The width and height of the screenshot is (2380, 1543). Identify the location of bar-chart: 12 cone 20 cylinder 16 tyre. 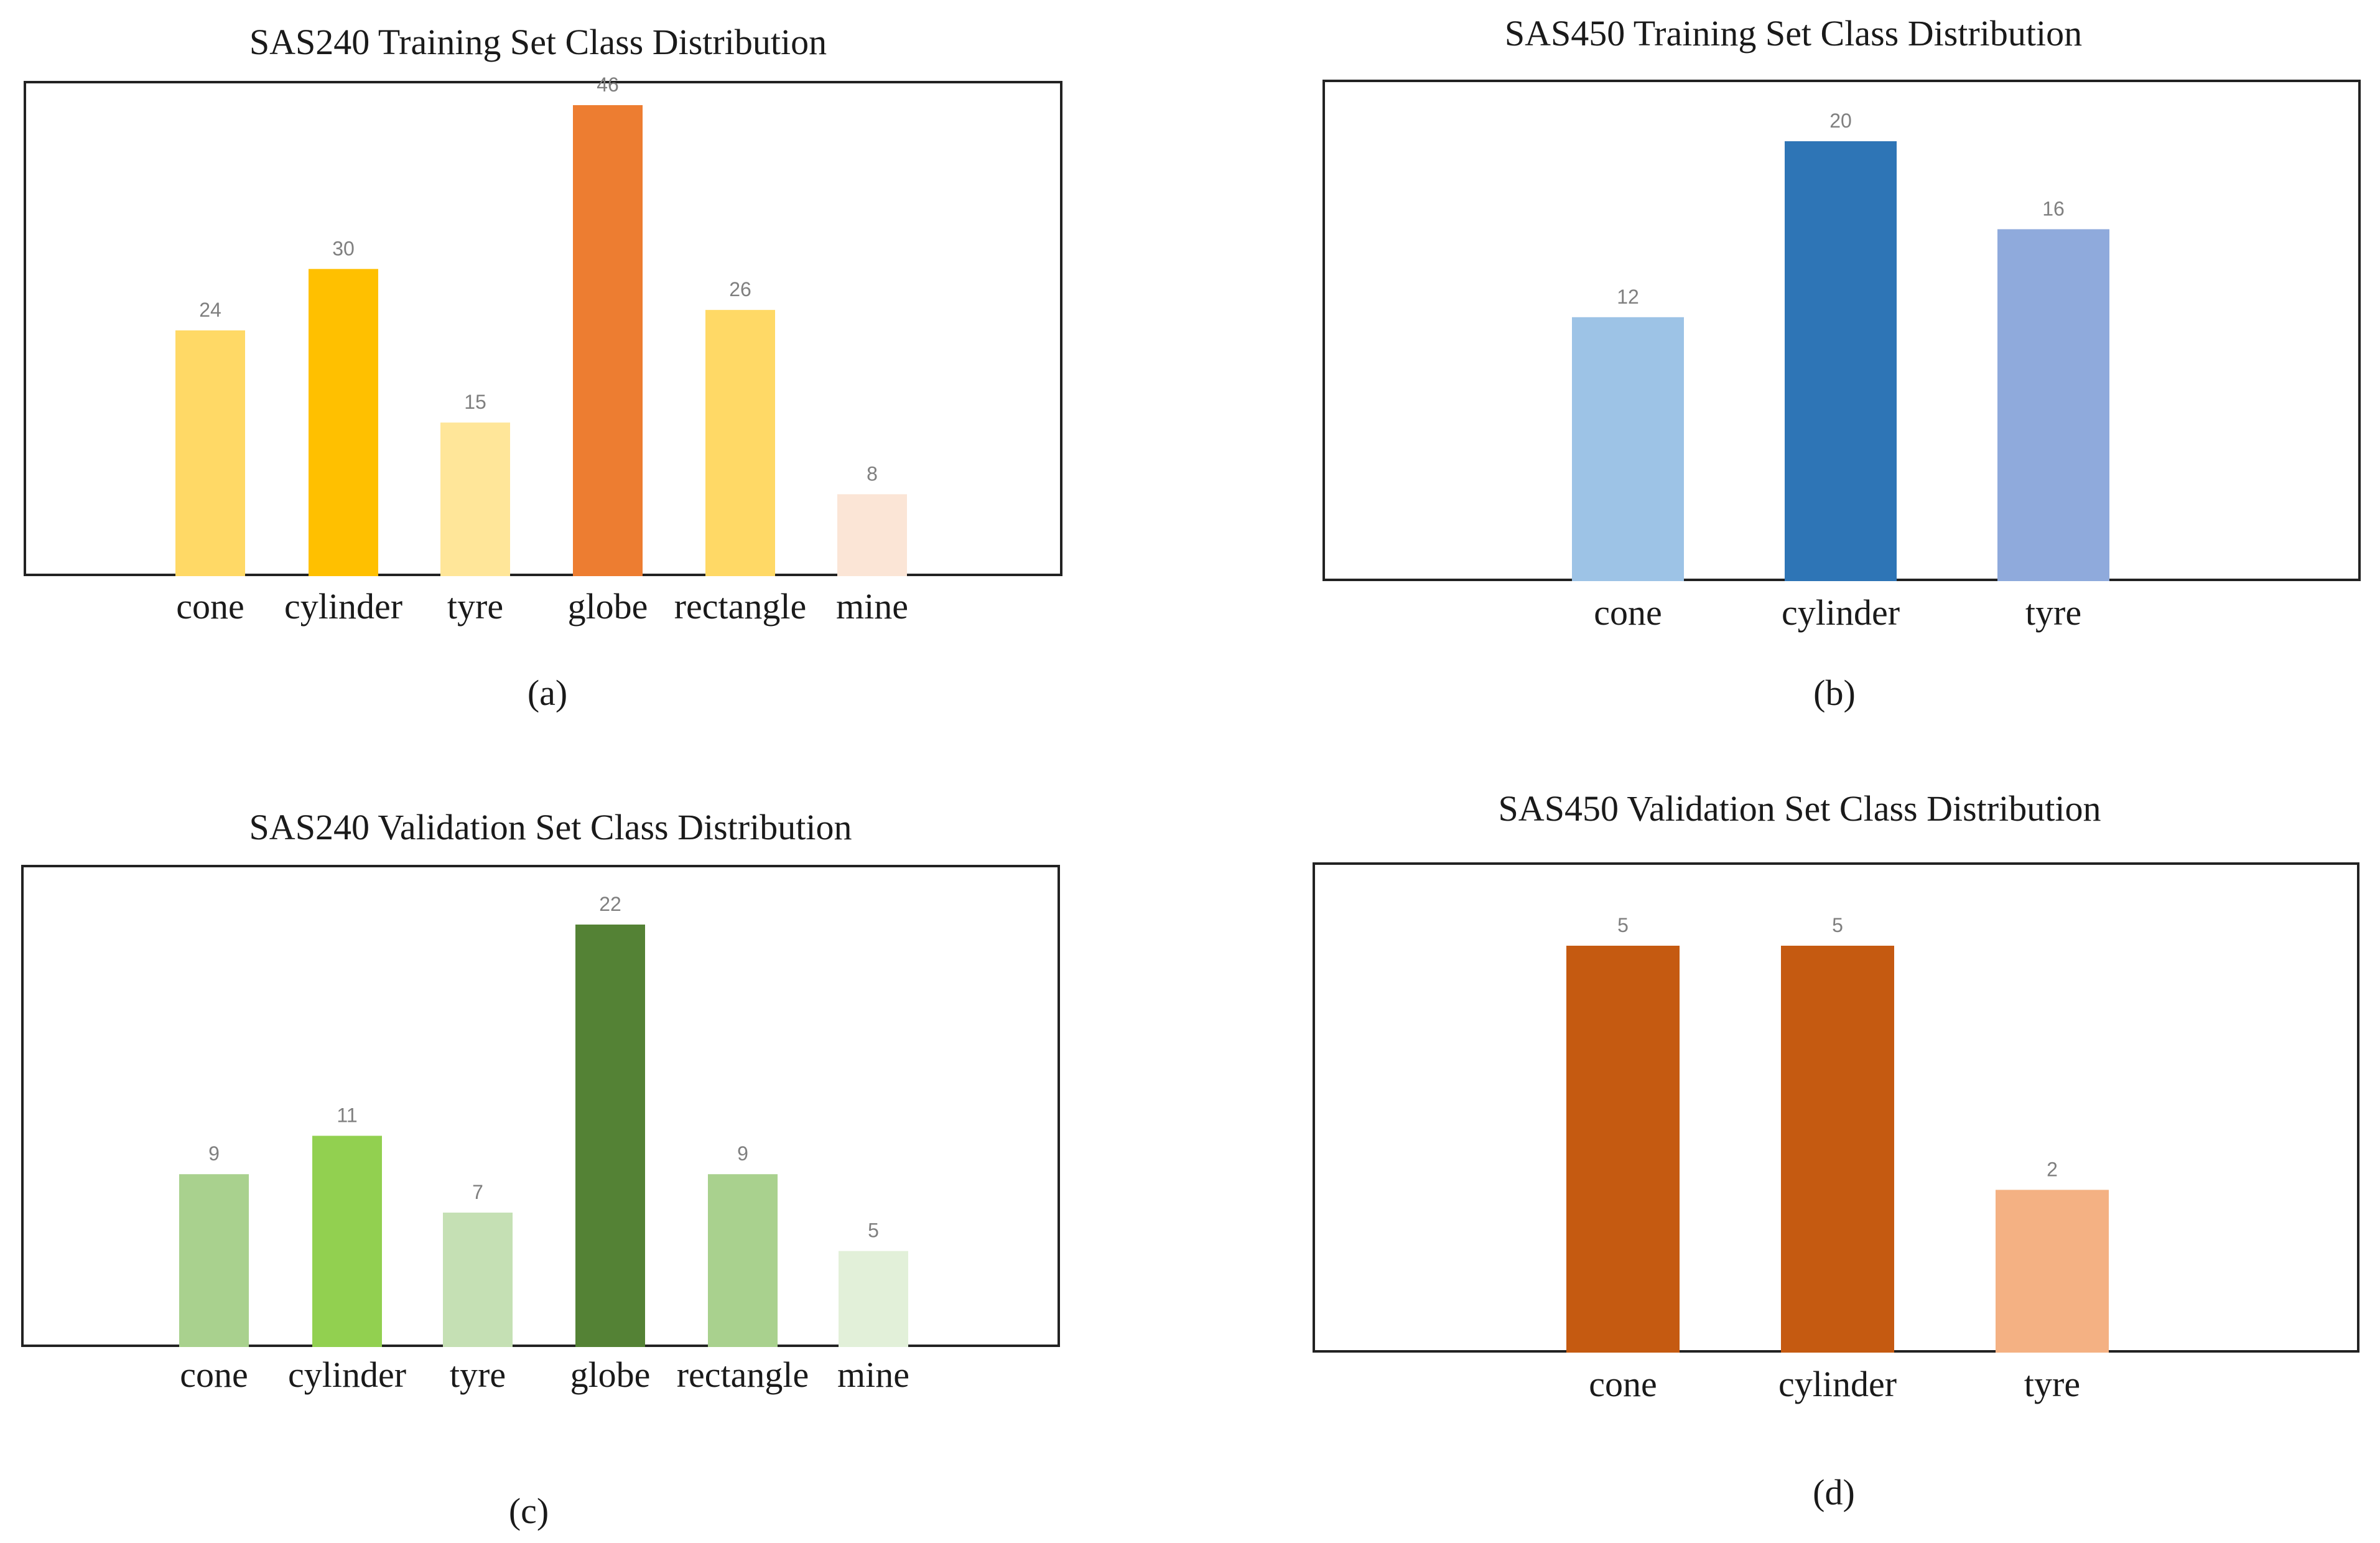
(1840, 372).